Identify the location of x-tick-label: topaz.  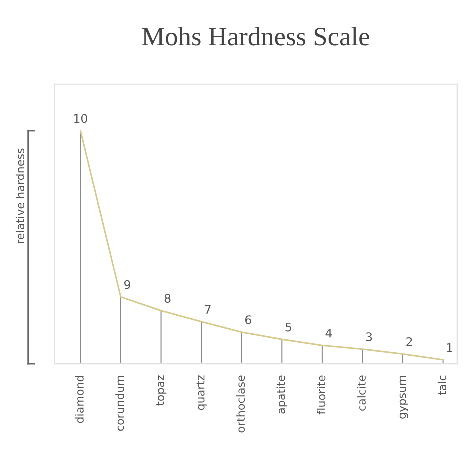
(161, 391).